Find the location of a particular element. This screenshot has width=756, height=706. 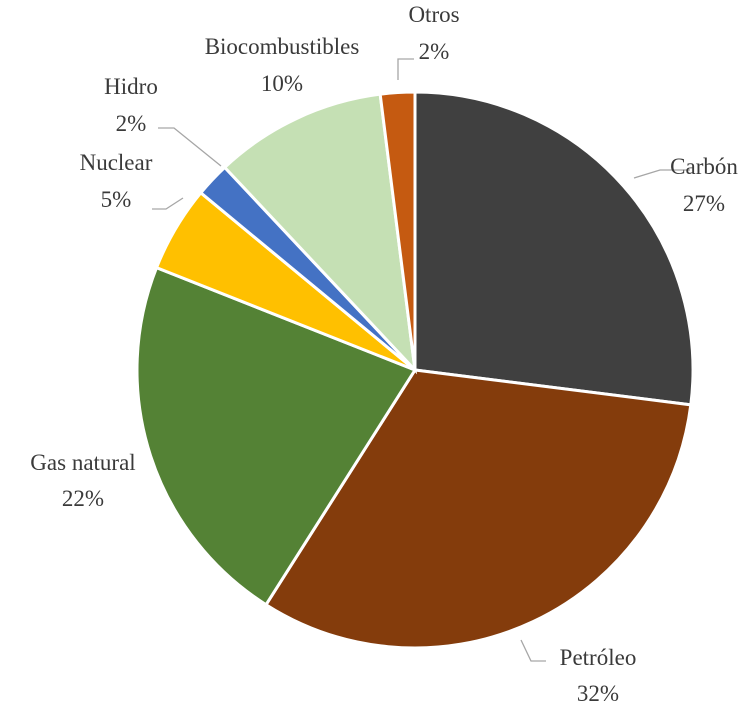

slice-category-label: Nuclear is located at coordinates (116, 162).